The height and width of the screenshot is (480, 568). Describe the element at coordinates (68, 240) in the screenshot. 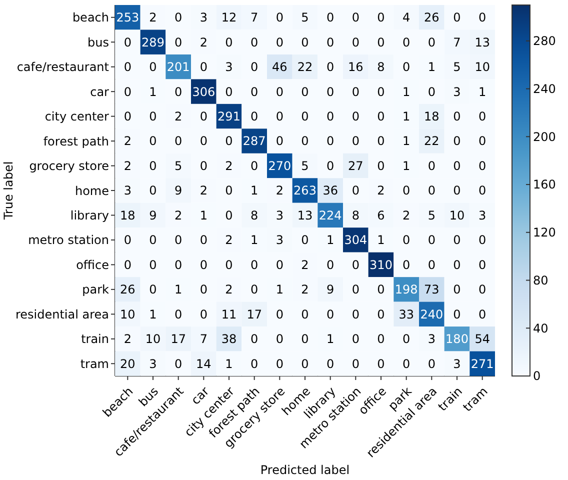

I see `y-tick-label: metro station` at that location.